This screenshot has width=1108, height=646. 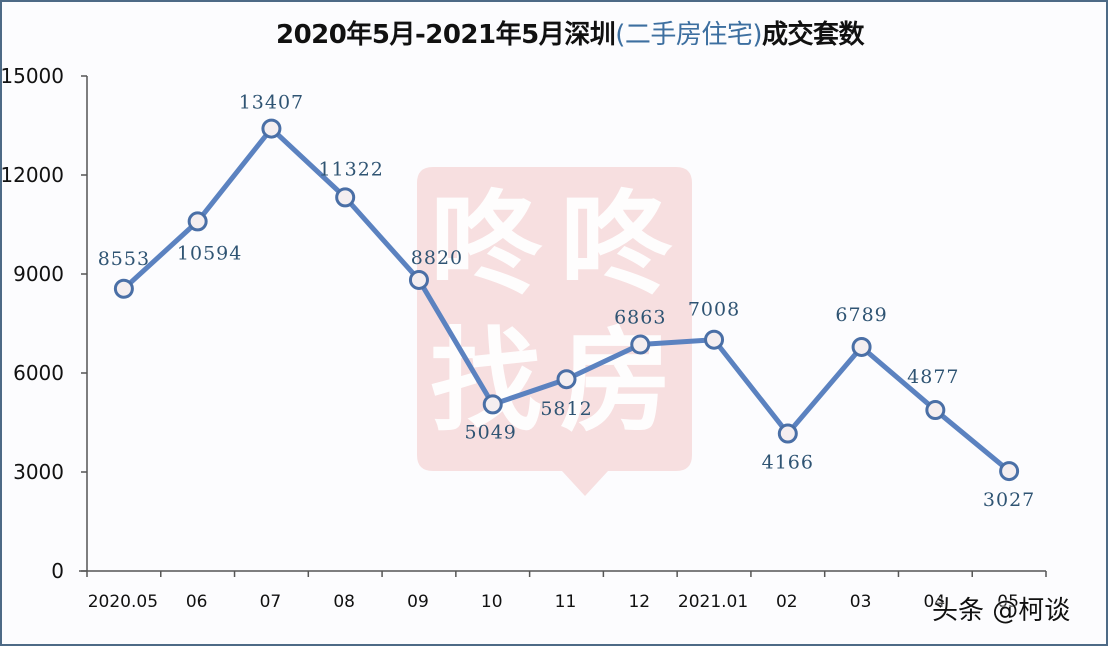 What do you see at coordinates (124, 259) in the screenshot?
I see `data-label: 8553` at bounding box center [124, 259].